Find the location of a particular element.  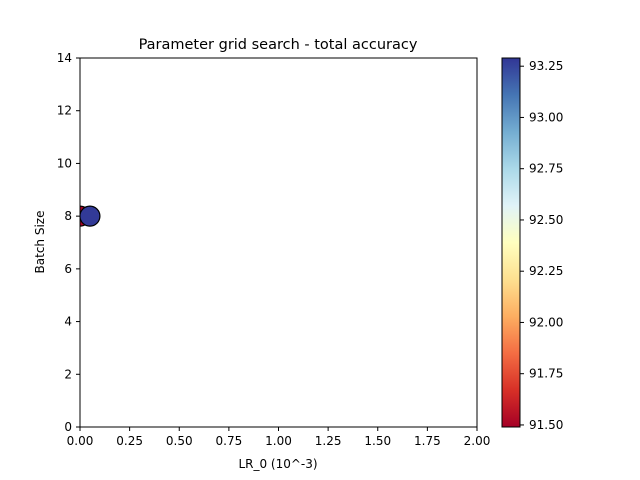

colorbar-tick-label: 91.50 is located at coordinates (546, 425).